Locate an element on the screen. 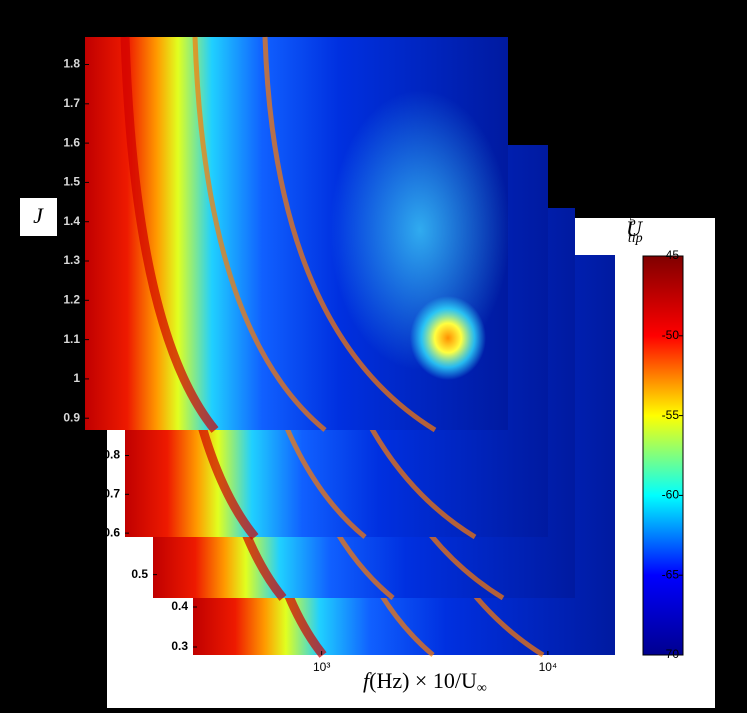  colorbar-tick-label: -50 is located at coordinates (671, 335).